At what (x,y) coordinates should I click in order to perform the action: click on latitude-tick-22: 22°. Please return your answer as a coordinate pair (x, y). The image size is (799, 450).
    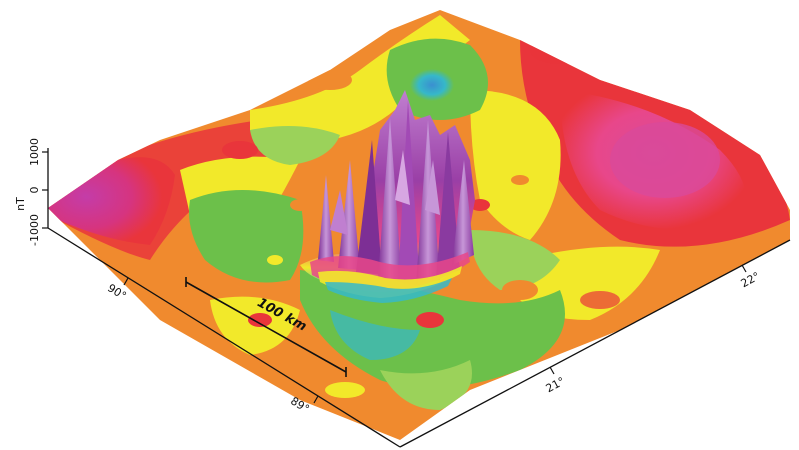
    Looking at the image, I should click on (750, 280).